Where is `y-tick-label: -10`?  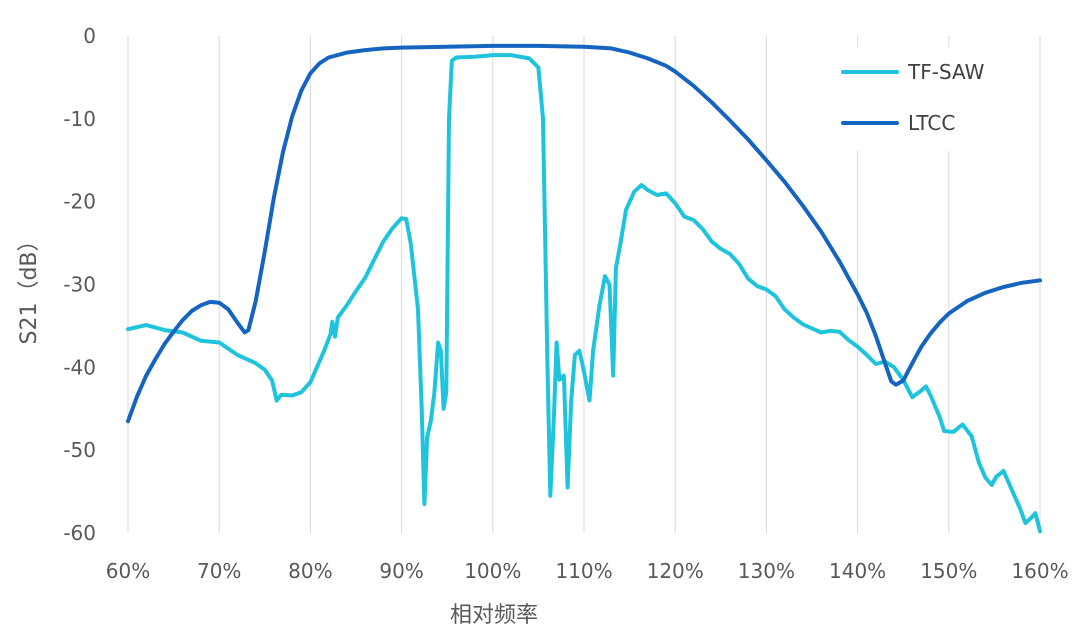 y-tick-label: -10 is located at coordinates (79, 119).